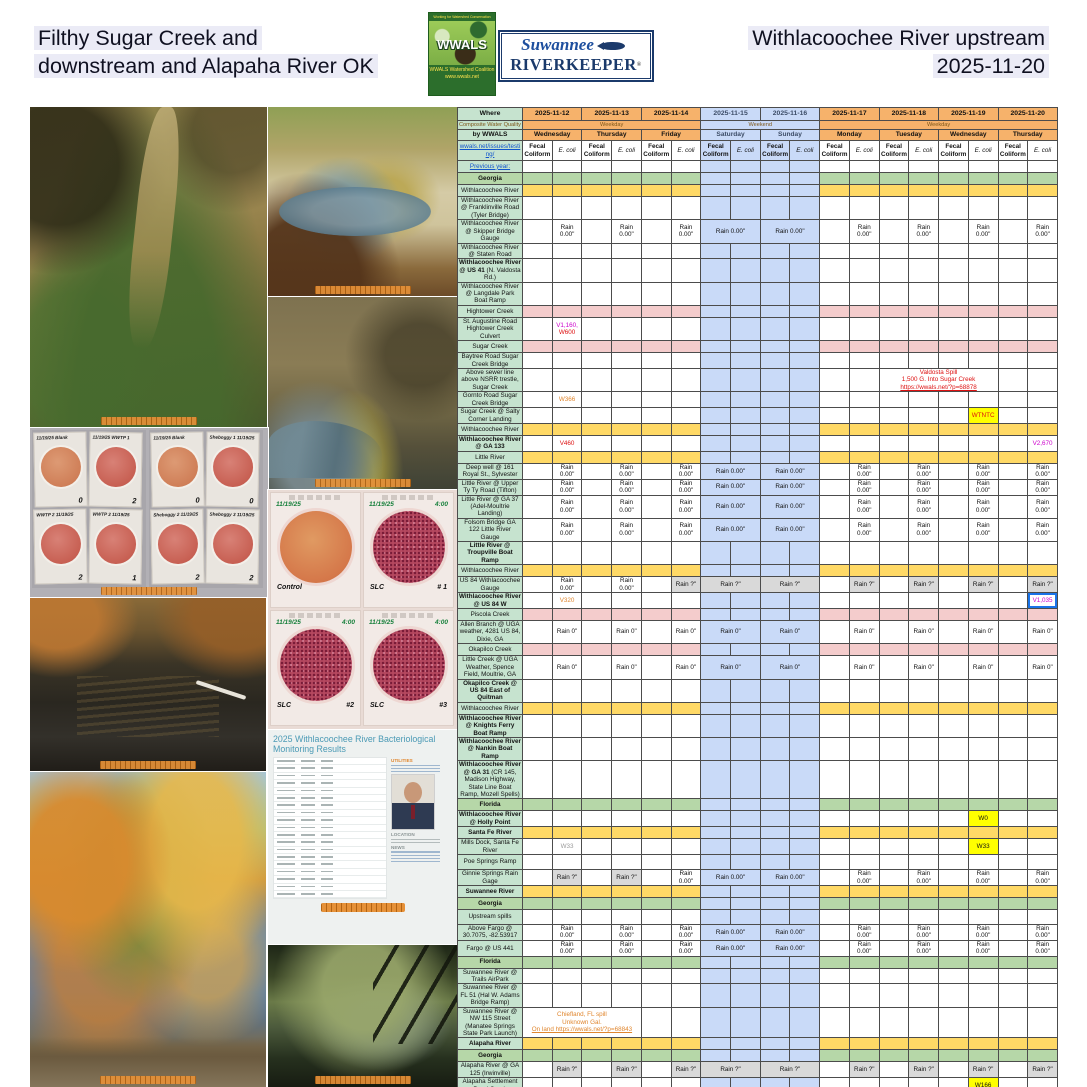 The image size is (1087, 1087). I want to click on table-row: Withlacoochee River @ GA 133 V460 V2,670, so click(757, 443).